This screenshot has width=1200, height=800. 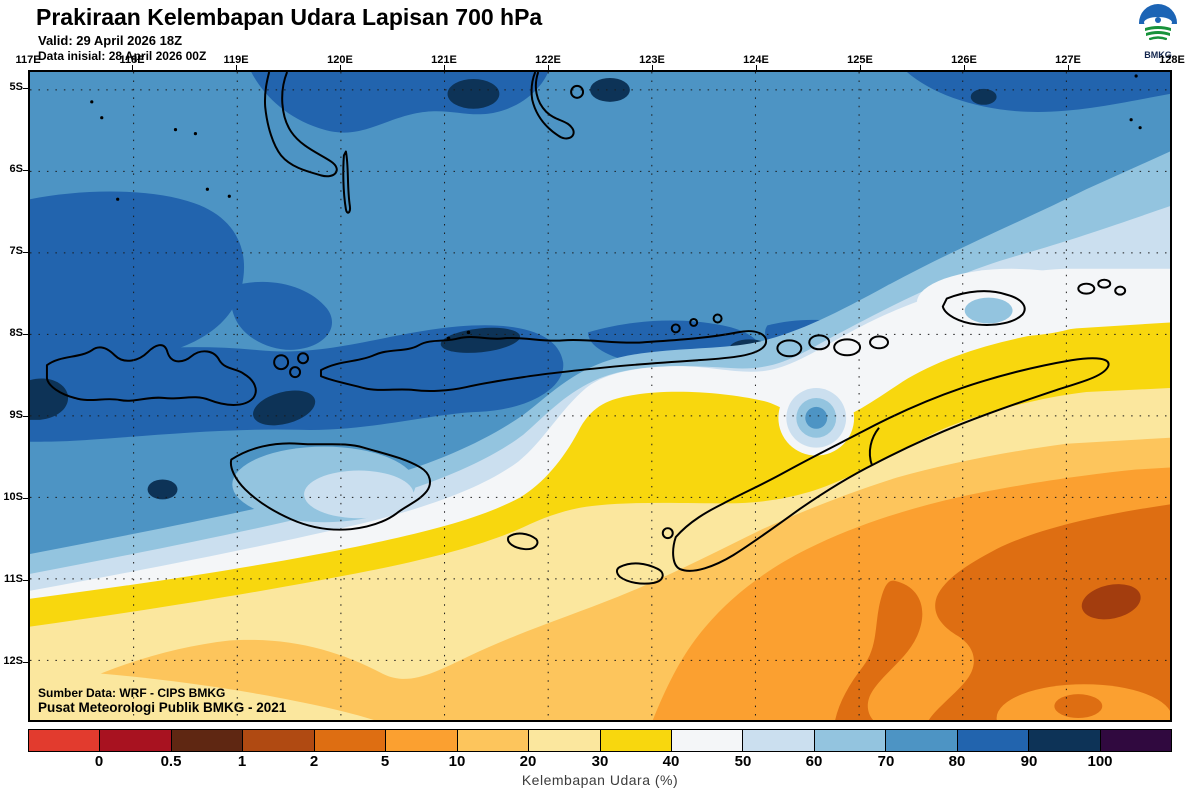 What do you see at coordinates (236, 60) in the screenshot?
I see `lon-tick-label: 119E` at bounding box center [236, 60].